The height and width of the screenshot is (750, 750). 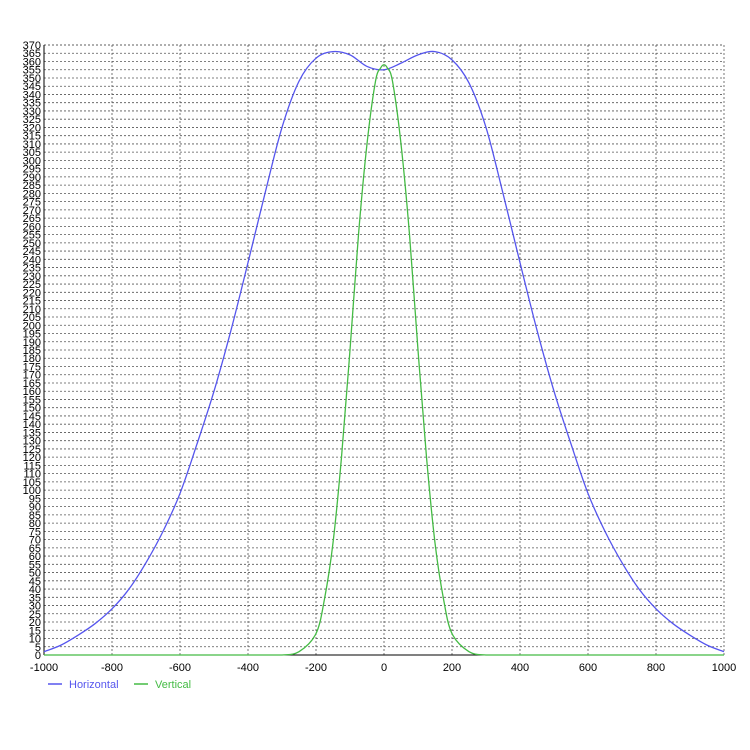 What do you see at coordinates (384, 668) in the screenshot?
I see `x-tick-label: 0` at bounding box center [384, 668].